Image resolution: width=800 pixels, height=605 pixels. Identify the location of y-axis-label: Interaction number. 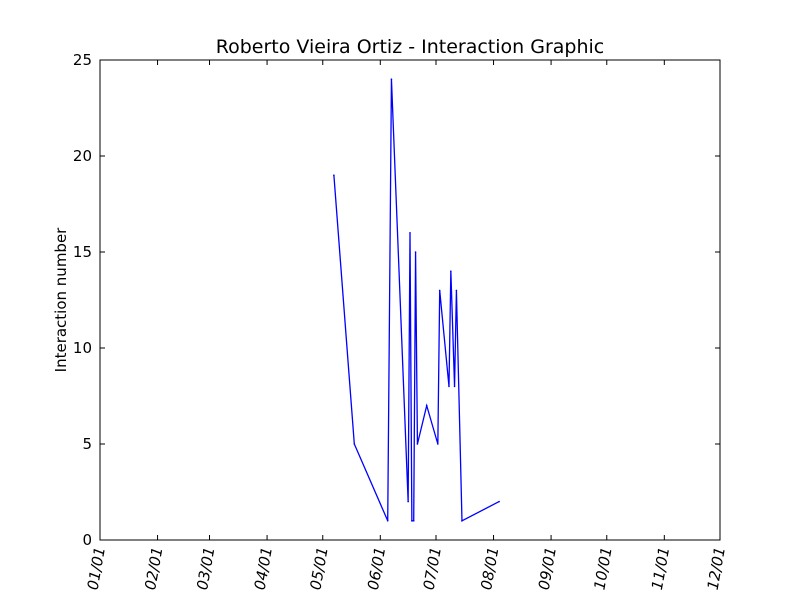
(61, 300).